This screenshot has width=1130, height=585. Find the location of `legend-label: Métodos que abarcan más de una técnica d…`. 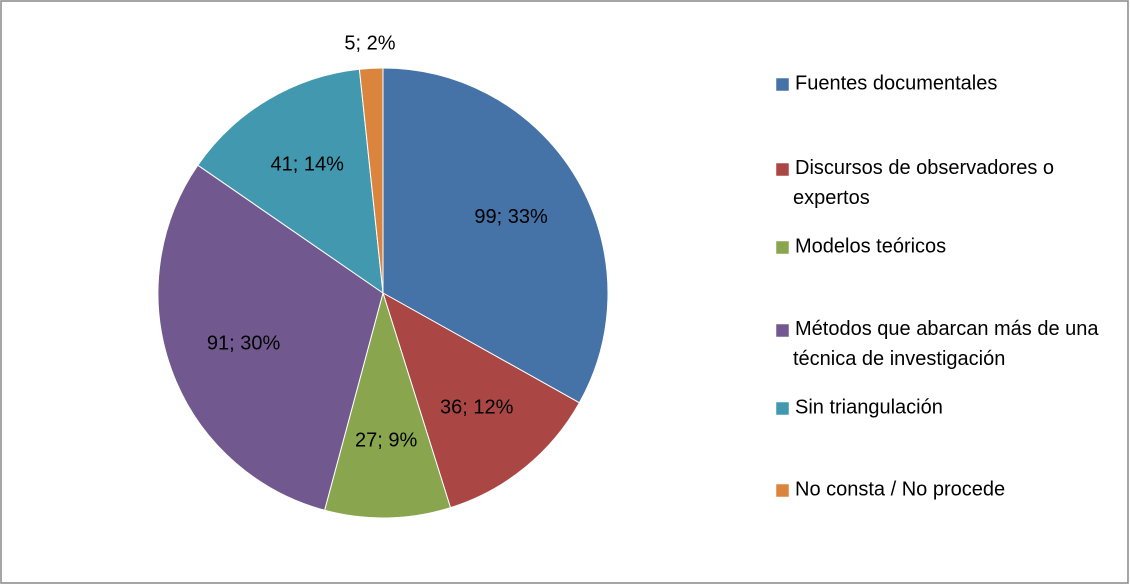

legend-label: Métodos que abarcan más de una técnica d… is located at coordinates (948, 344).